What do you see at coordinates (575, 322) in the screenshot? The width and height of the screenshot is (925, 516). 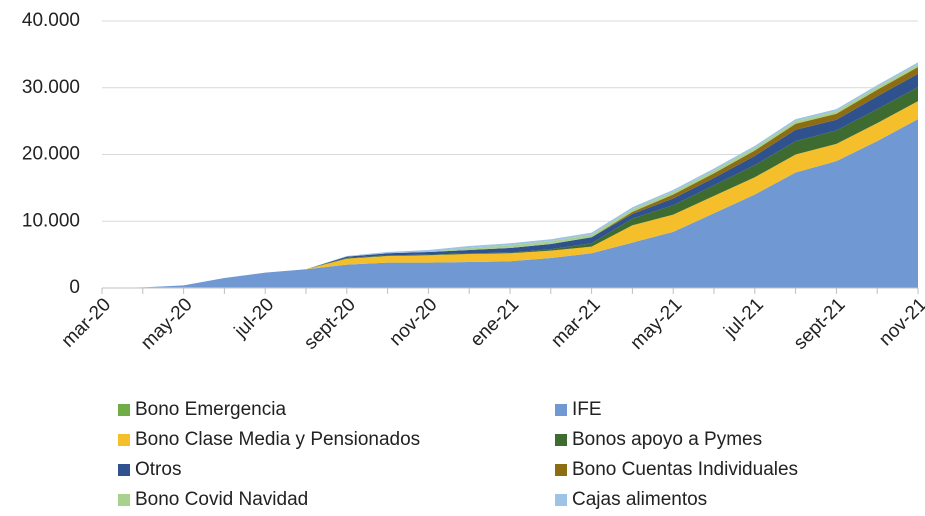 I see `x-tick-label: mar-21` at bounding box center [575, 322].